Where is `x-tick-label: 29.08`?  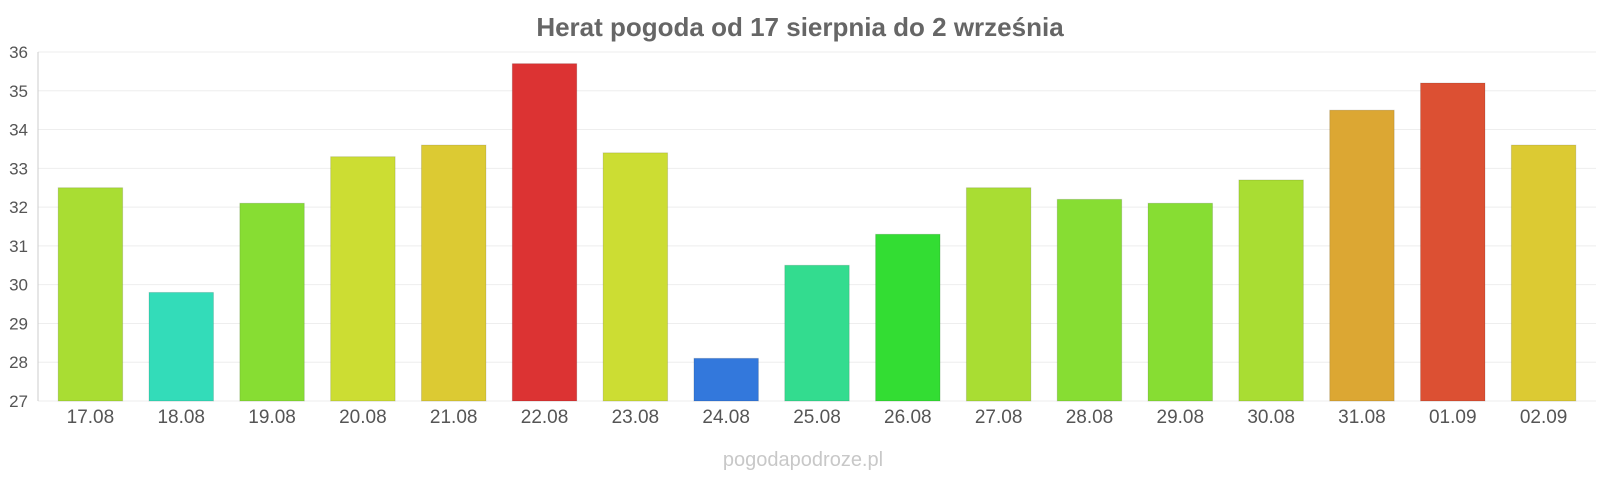
x-tick-label: 29.08 is located at coordinates (1181, 417).